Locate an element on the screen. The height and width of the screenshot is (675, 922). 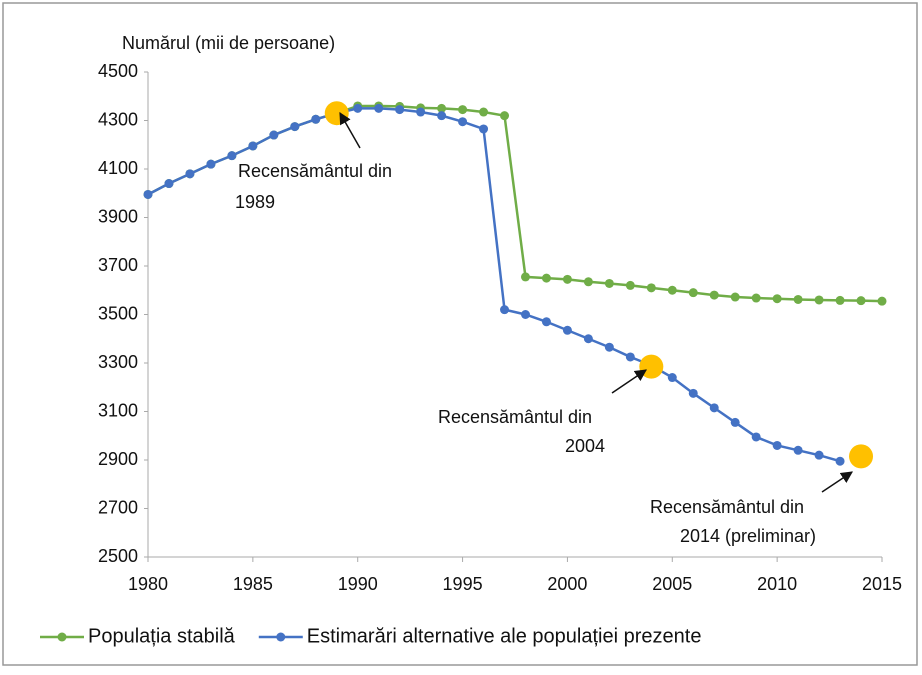
x-tick-label: 1980 is located at coordinates (148, 584).